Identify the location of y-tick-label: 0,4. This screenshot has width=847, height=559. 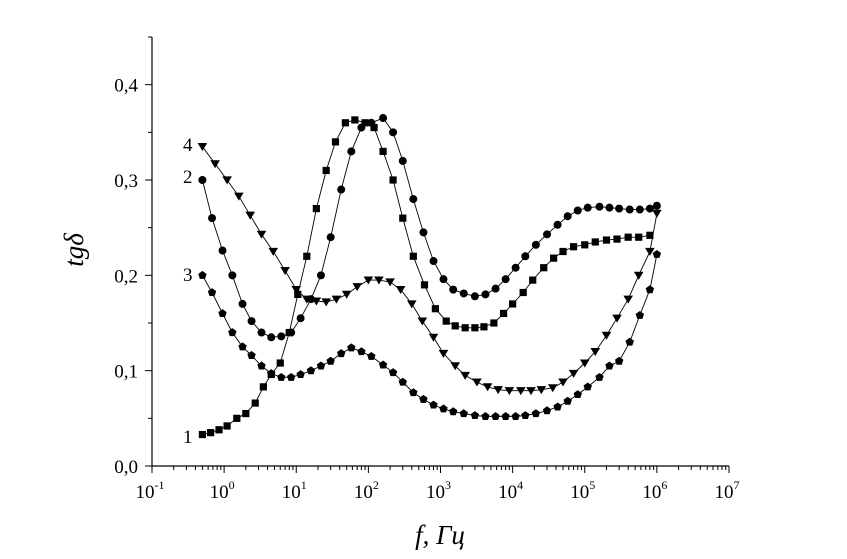
(126, 86).